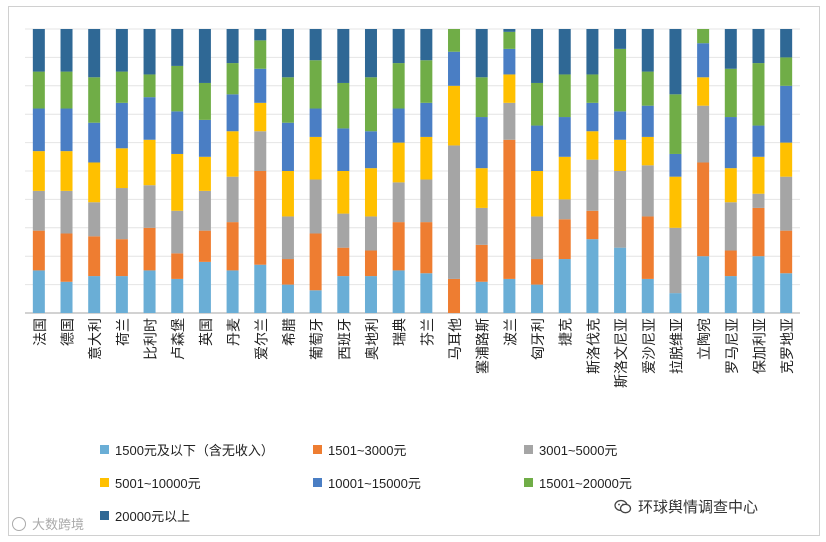 The image size is (826, 542). What do you see at coordinates (570, 449) in the screenshot?
I see `legend-item-2: 3001~5000元` at bounding box center [570, 449].